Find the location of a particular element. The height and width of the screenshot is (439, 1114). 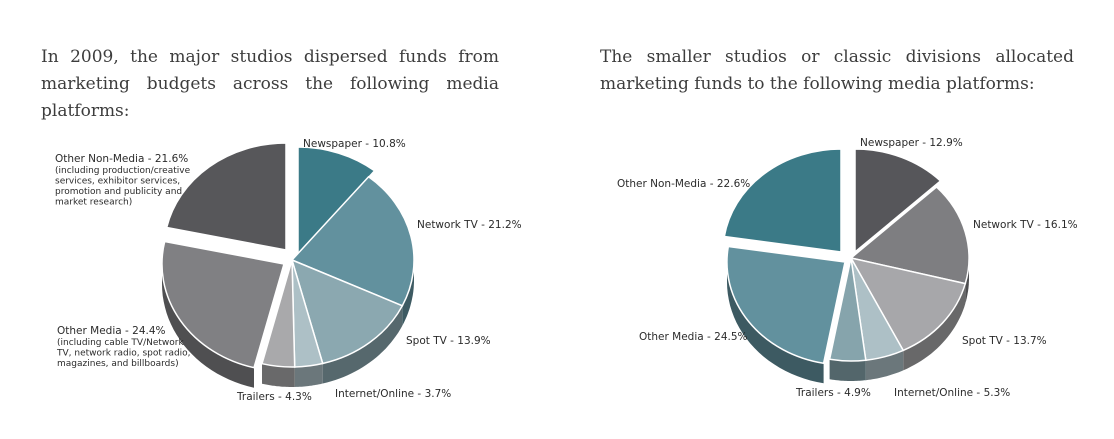

slice-note-other-media: TV, network radio, spot radio, is located at coordinates (123, 354).